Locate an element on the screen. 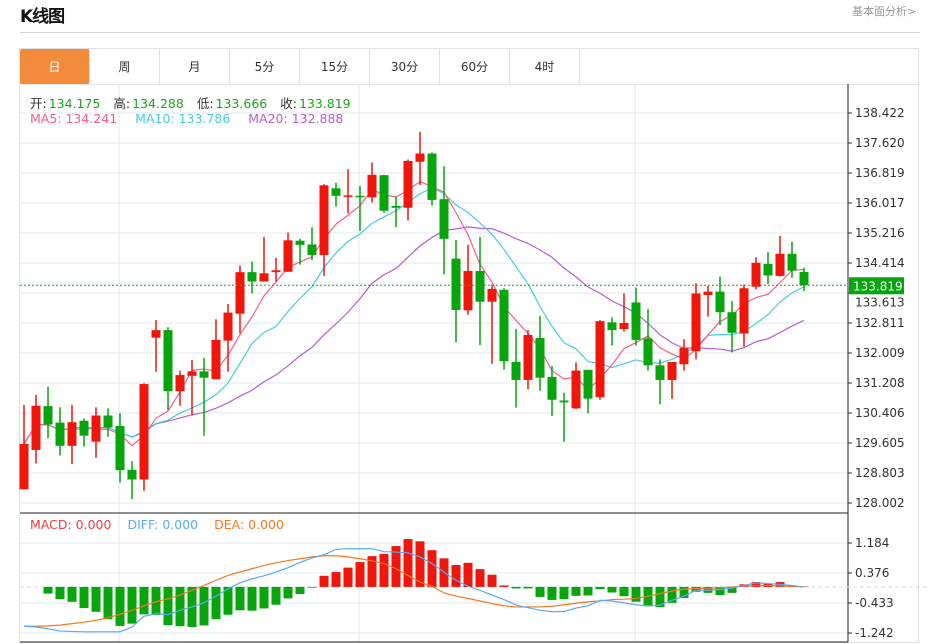 This screenshot has height=644, width=931. price-tick-label: 135.216 is located at coordinates (880, 233).